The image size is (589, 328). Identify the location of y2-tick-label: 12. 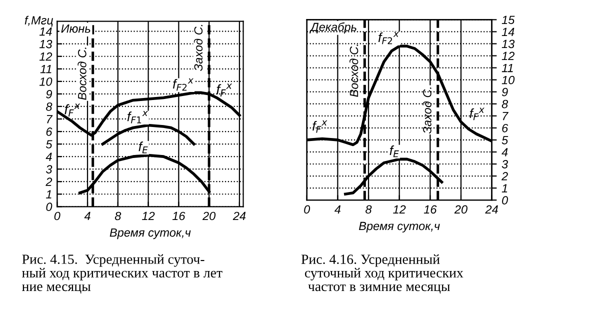
(508, 56).